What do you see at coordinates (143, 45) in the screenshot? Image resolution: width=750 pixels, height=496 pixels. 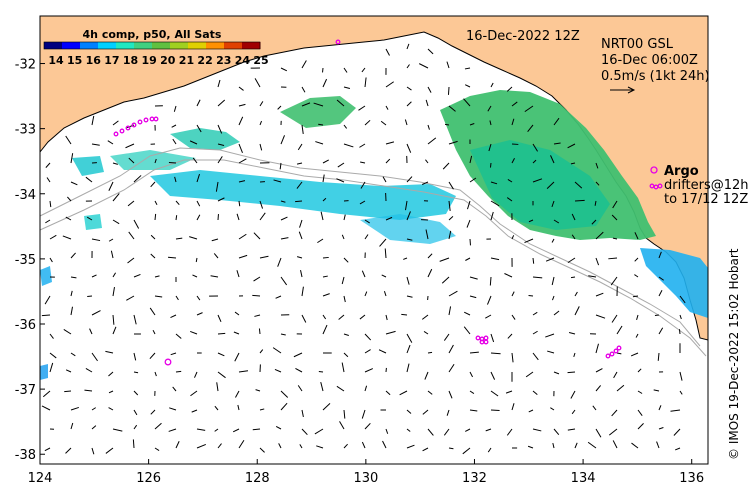 I see `colorbar-cell` at bounding box center [143, 45].